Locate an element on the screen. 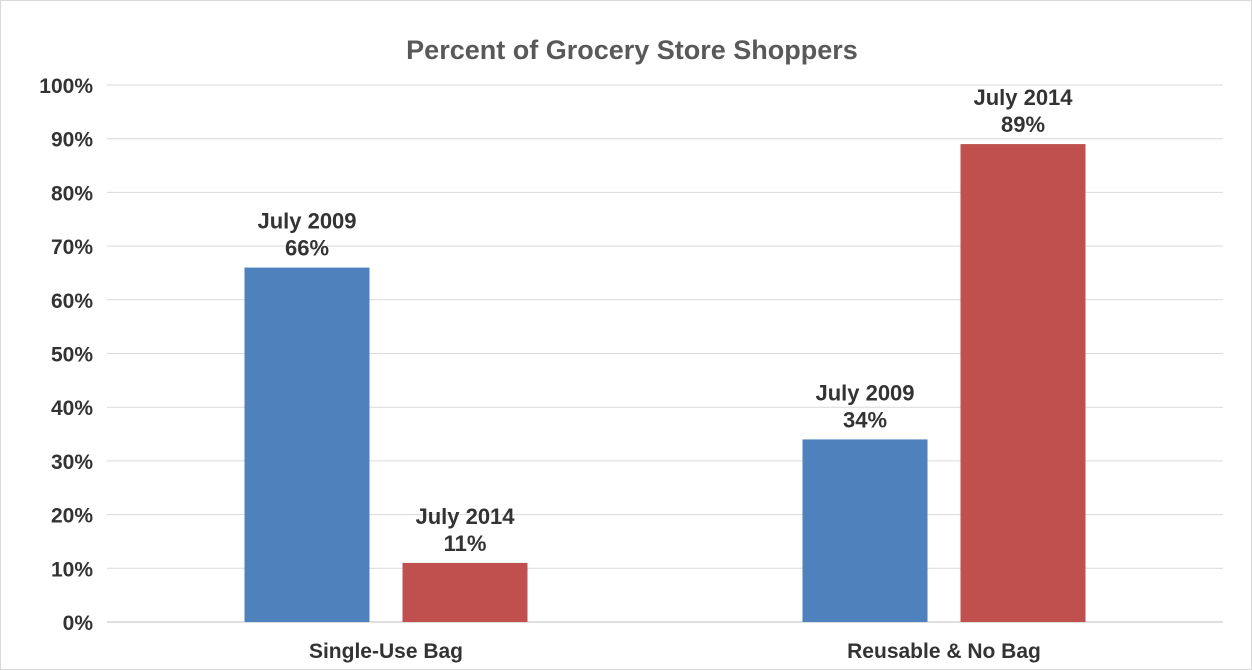  x-category-label: Single-Use Bag is located at coordinates (386, 651).